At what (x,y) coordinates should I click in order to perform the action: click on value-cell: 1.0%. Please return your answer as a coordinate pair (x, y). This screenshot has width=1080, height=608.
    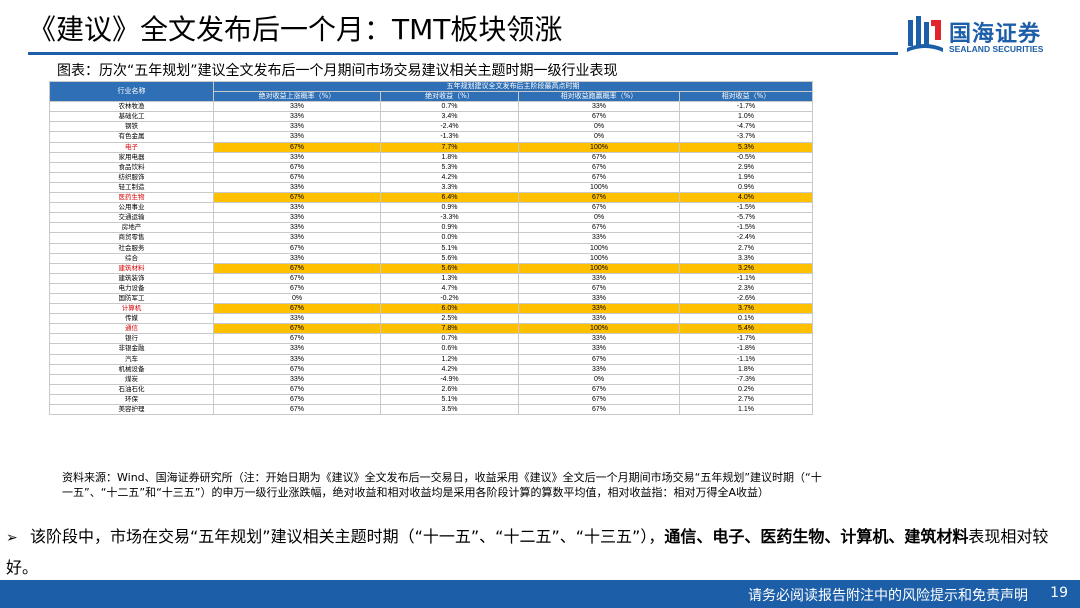
    Looking at the image, I should click on (746, 117).